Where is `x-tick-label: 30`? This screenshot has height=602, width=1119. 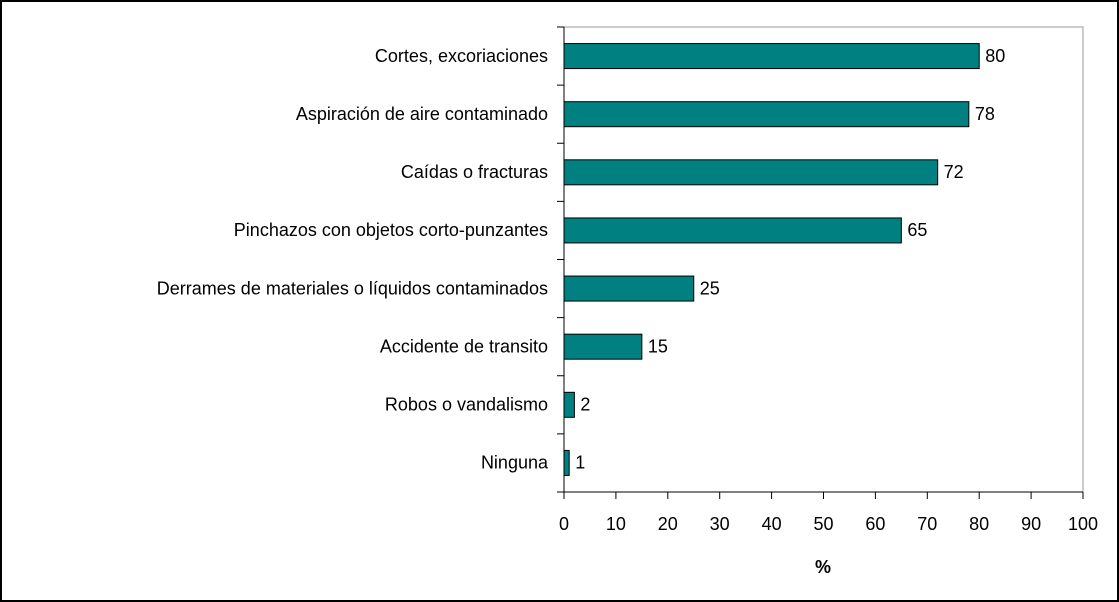 x-tick-label: 30 is located at coordinates (720, 524).